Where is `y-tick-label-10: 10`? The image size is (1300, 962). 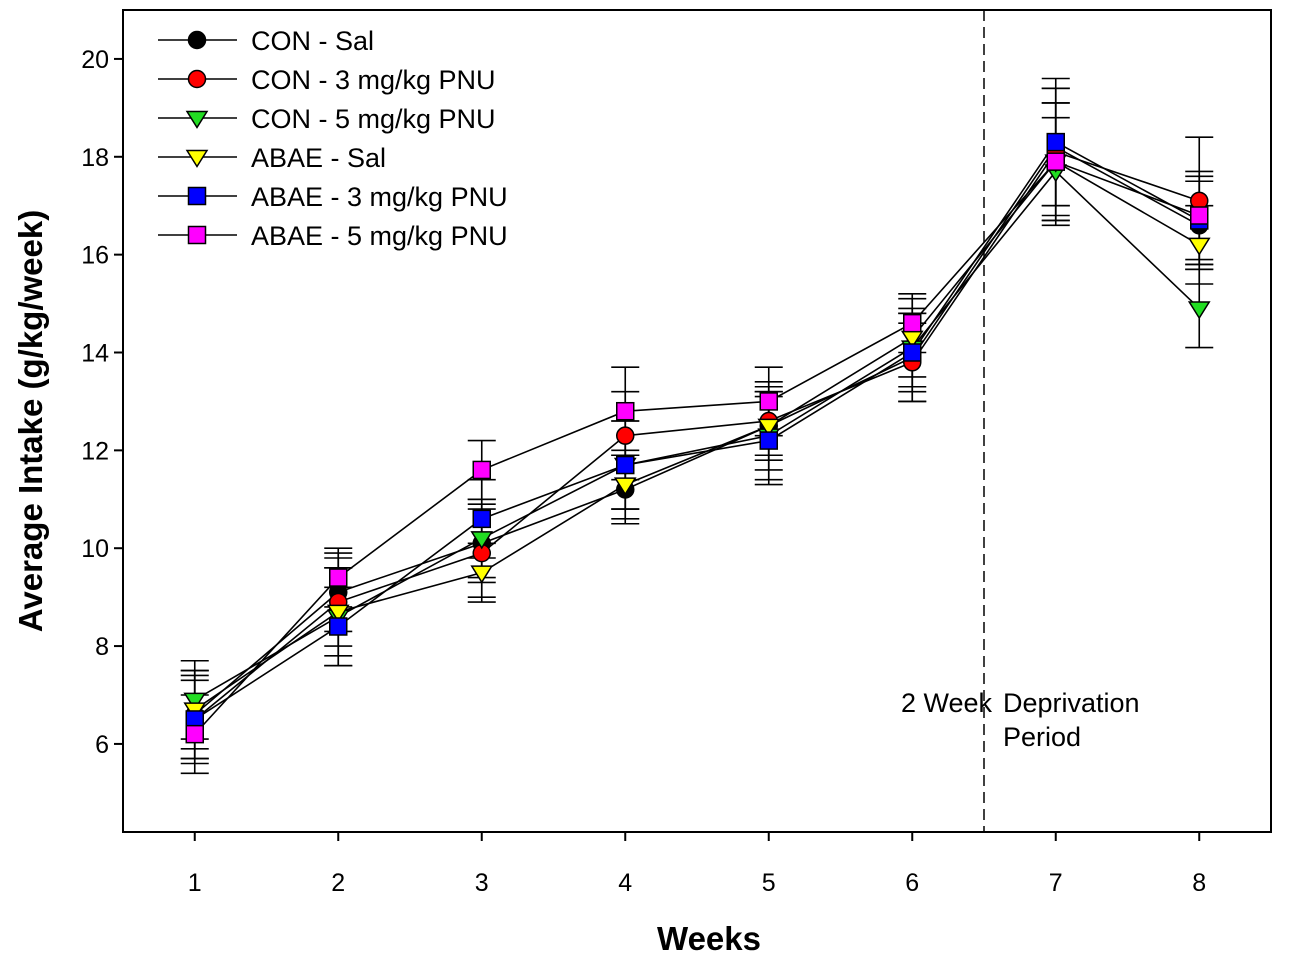 y-tick-label-10: 10 is located at coordinates (95, 549).